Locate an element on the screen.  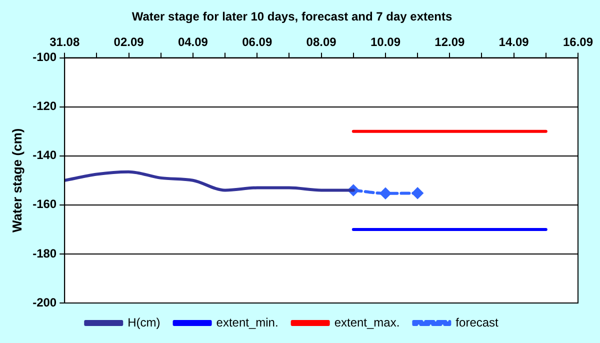
x-tick-label: 12.09 is located at coordinates (449, 41).